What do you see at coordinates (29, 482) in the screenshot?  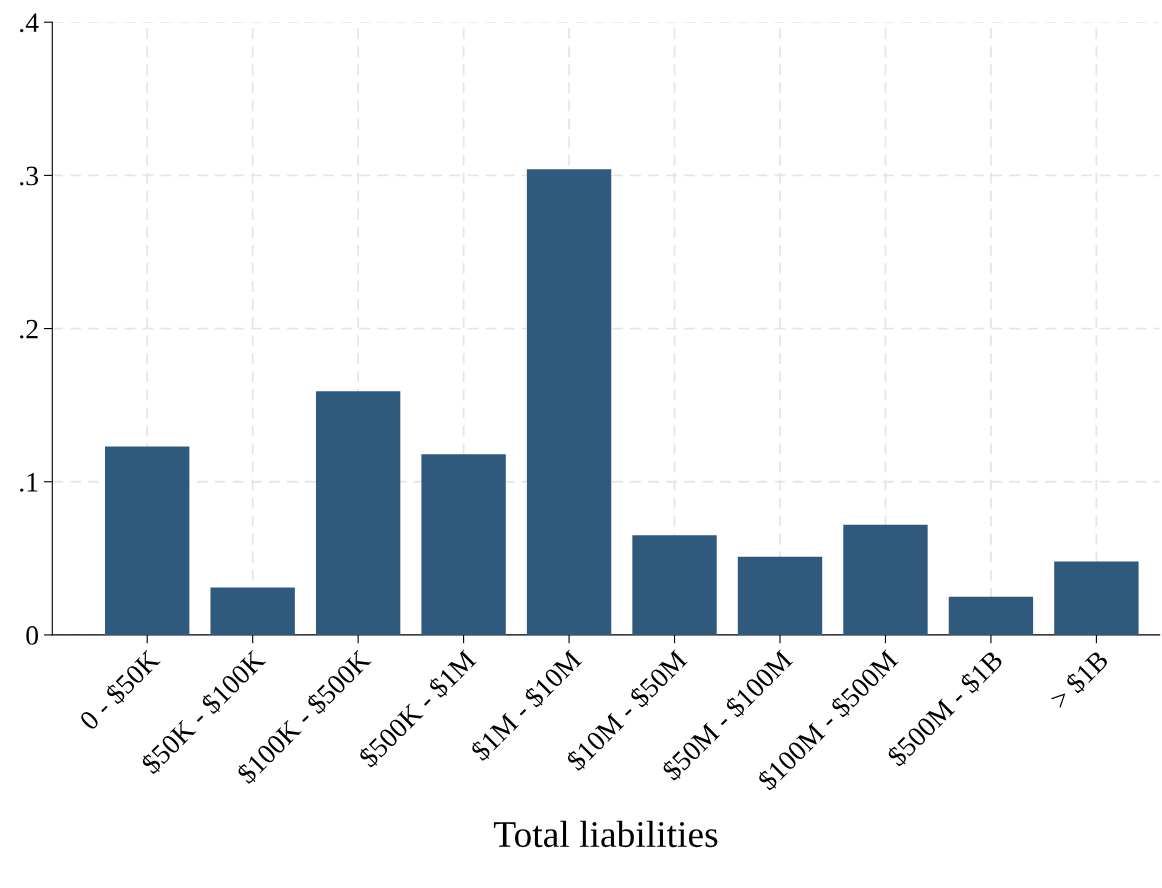 I see `y-tick-label: .1` at bounding box center [29, 482].